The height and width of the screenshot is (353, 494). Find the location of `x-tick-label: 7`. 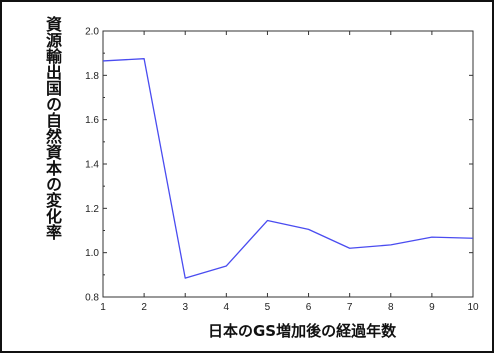

x-tick-label: 7 is located at coordinates (350, 307).